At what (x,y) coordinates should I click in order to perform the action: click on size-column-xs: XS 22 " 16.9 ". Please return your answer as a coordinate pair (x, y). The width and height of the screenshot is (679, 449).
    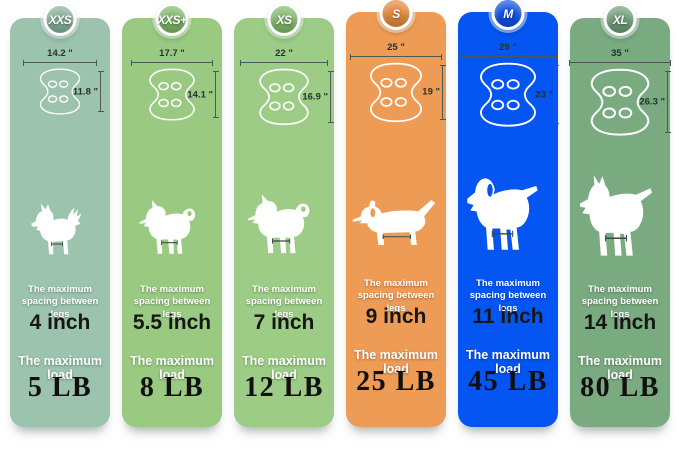
    Looking at the image, I should click on (284, 215).